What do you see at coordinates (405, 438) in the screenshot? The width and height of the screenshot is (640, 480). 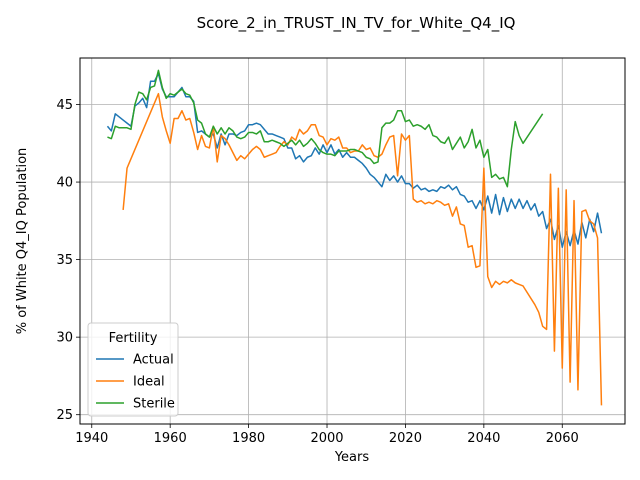 I see `x-tick-label: 2020` at bounding box center [405, 438].